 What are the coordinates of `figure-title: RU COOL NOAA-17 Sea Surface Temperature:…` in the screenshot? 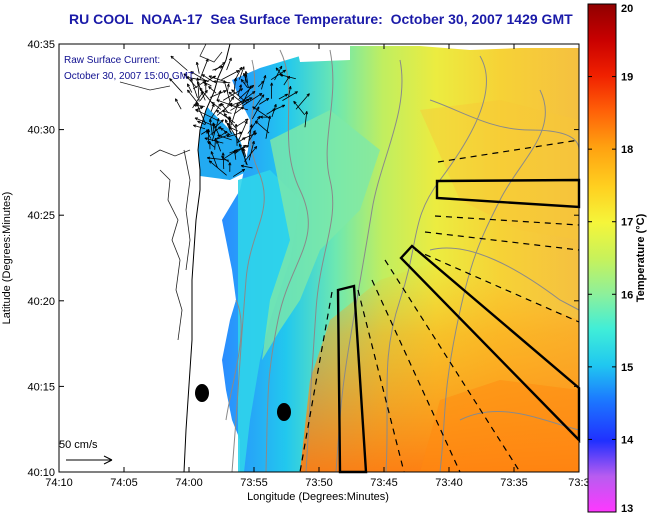 It's located at (321, 19).